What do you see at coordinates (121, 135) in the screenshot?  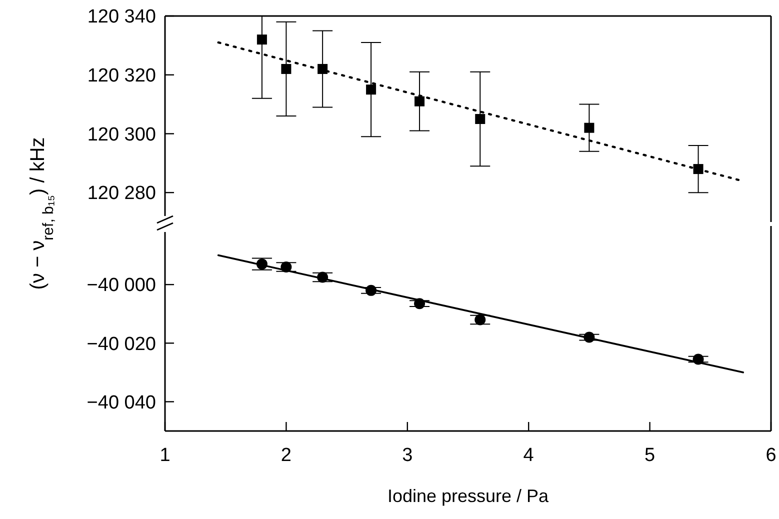 I see `y-tick-label: 120 300` at bounding box center [121, 135].